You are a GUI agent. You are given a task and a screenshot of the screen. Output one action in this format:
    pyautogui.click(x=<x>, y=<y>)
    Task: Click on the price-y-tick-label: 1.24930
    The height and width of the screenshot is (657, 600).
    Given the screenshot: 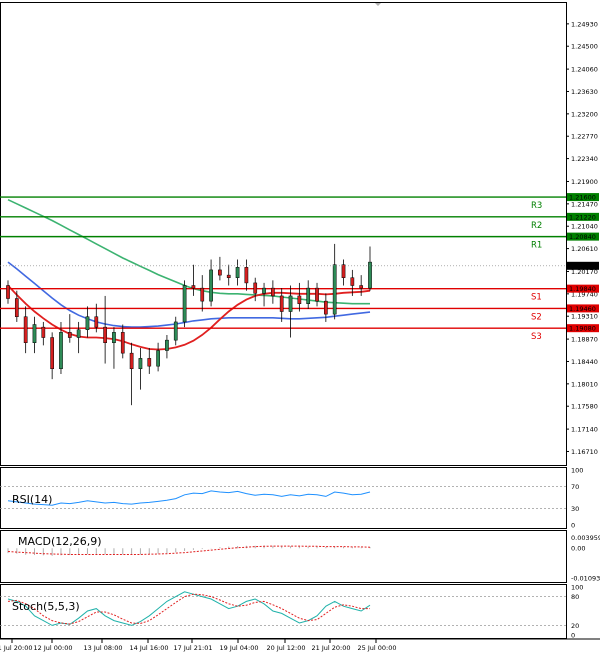 What is the action you would take?
    pyautogui.click(x=584, y=24)
    